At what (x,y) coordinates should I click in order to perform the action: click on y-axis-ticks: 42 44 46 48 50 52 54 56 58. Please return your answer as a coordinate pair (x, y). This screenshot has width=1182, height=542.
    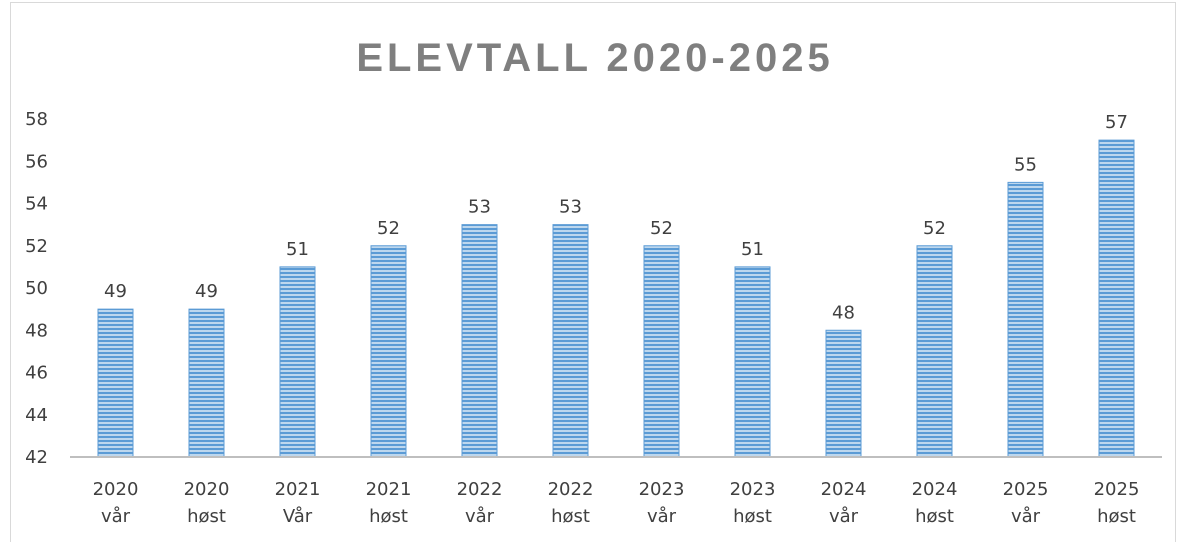
    Looking at the image, I should click on (36, 288).